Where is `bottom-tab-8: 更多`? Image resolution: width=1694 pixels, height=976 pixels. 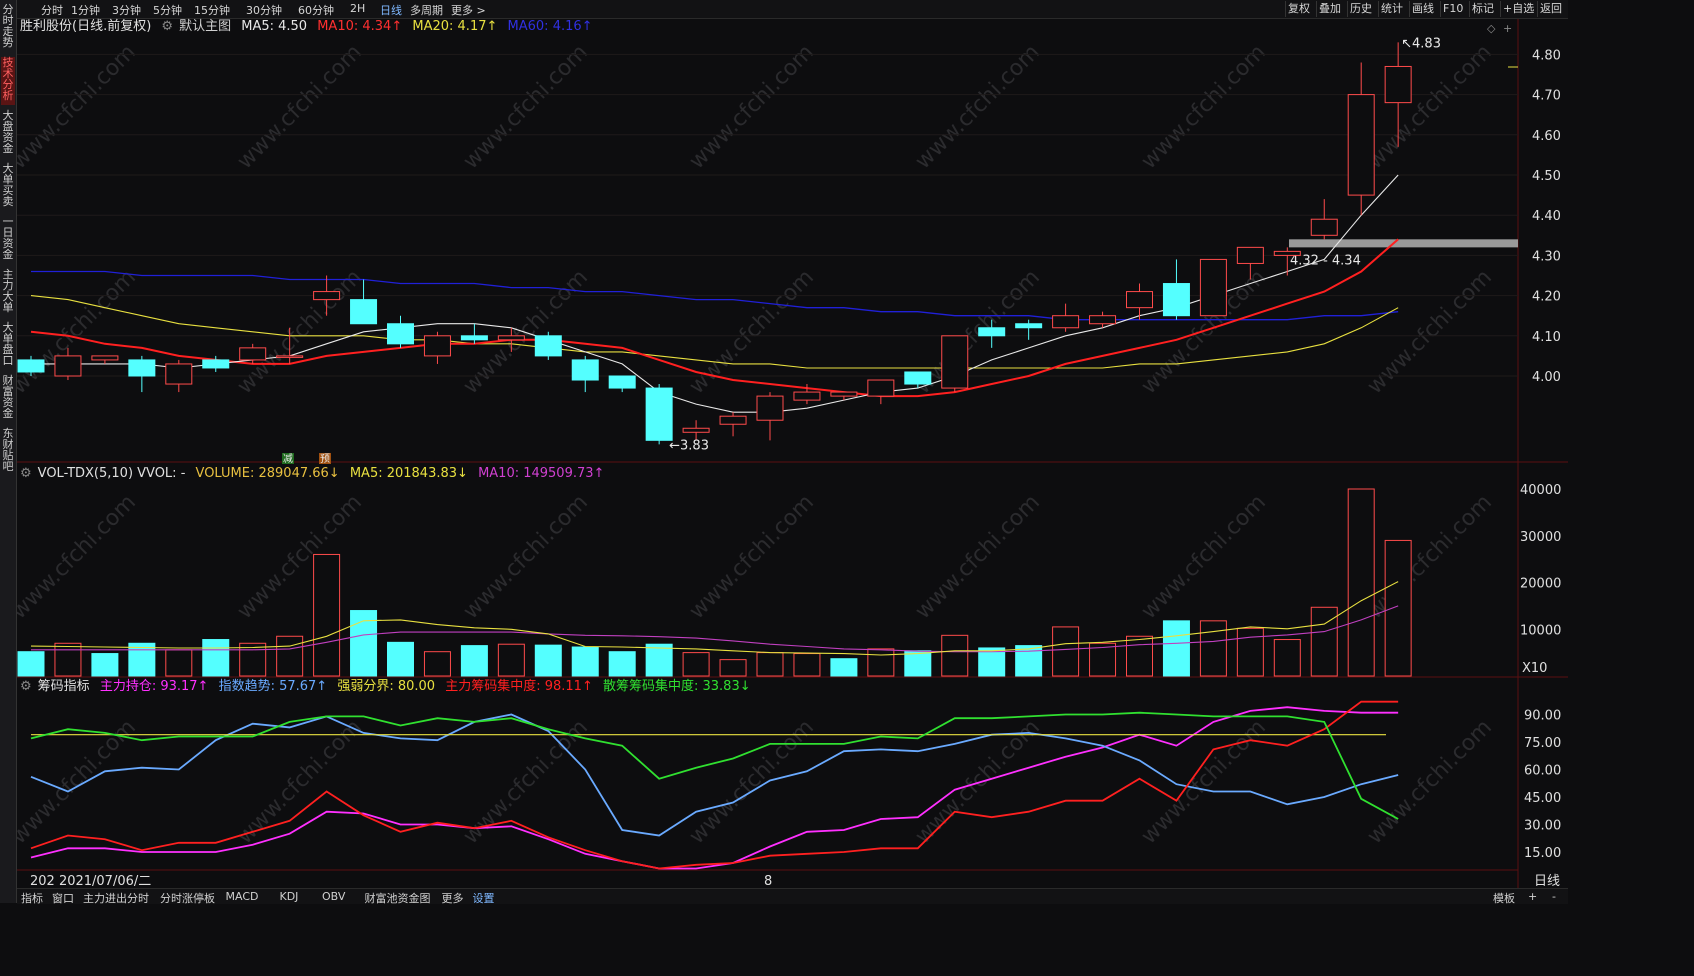
bottom-tab-8: 更多 is located at coordinates (452, 898).